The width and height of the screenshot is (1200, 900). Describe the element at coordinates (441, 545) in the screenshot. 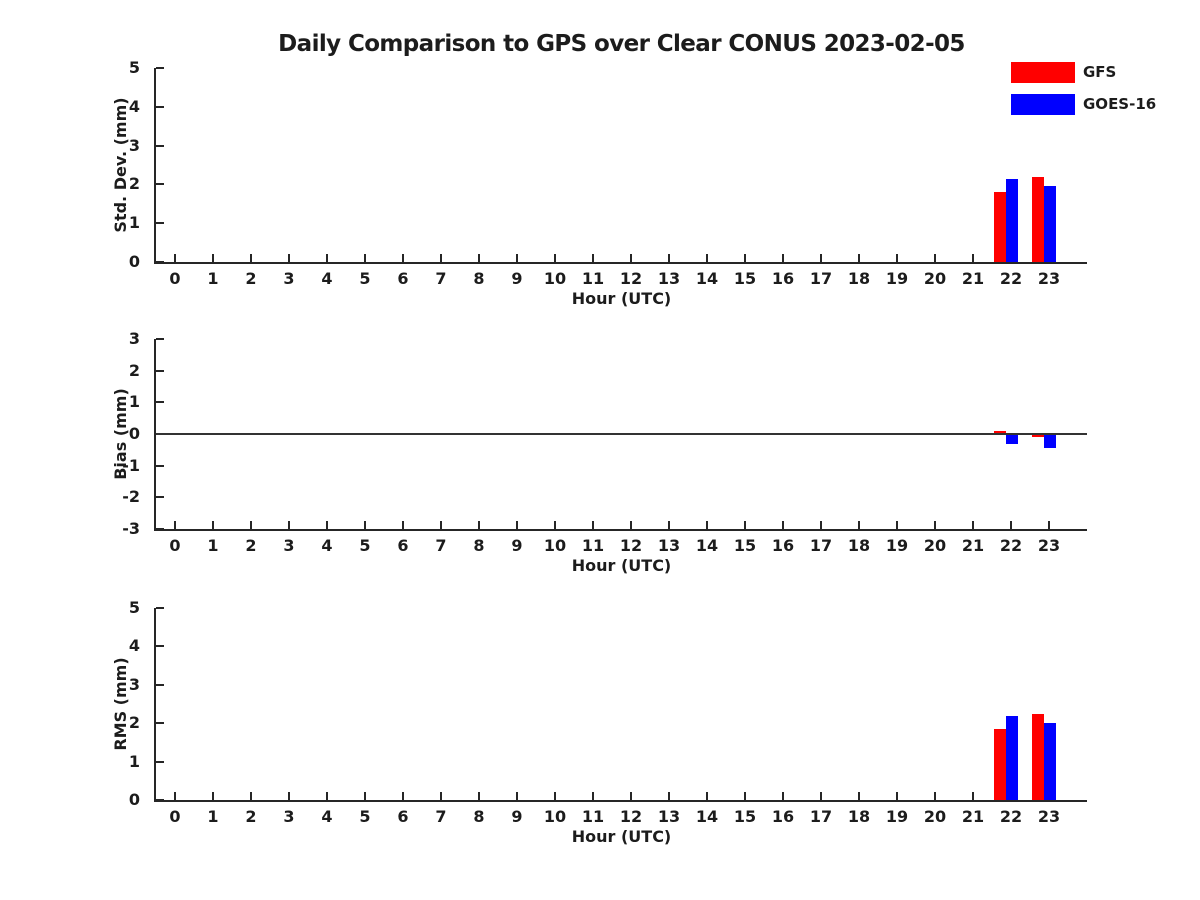

I see `x-tick-label: 7` at that location.